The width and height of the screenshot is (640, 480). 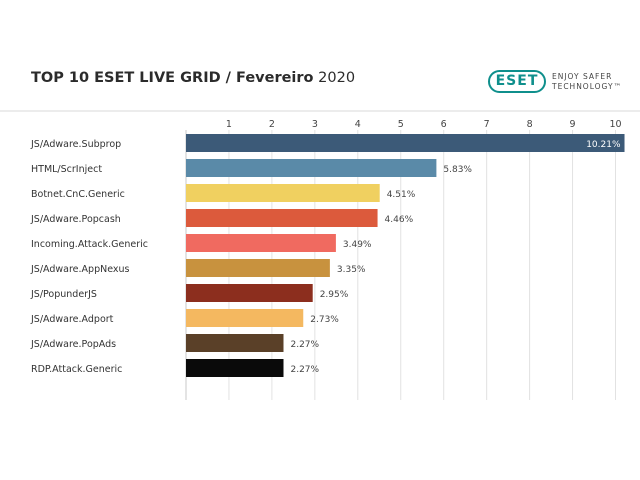 What do you see at coordinates (615, 124) in the screenshot?
I see `x-tick-label: 10` at bounding box center [615, 124].